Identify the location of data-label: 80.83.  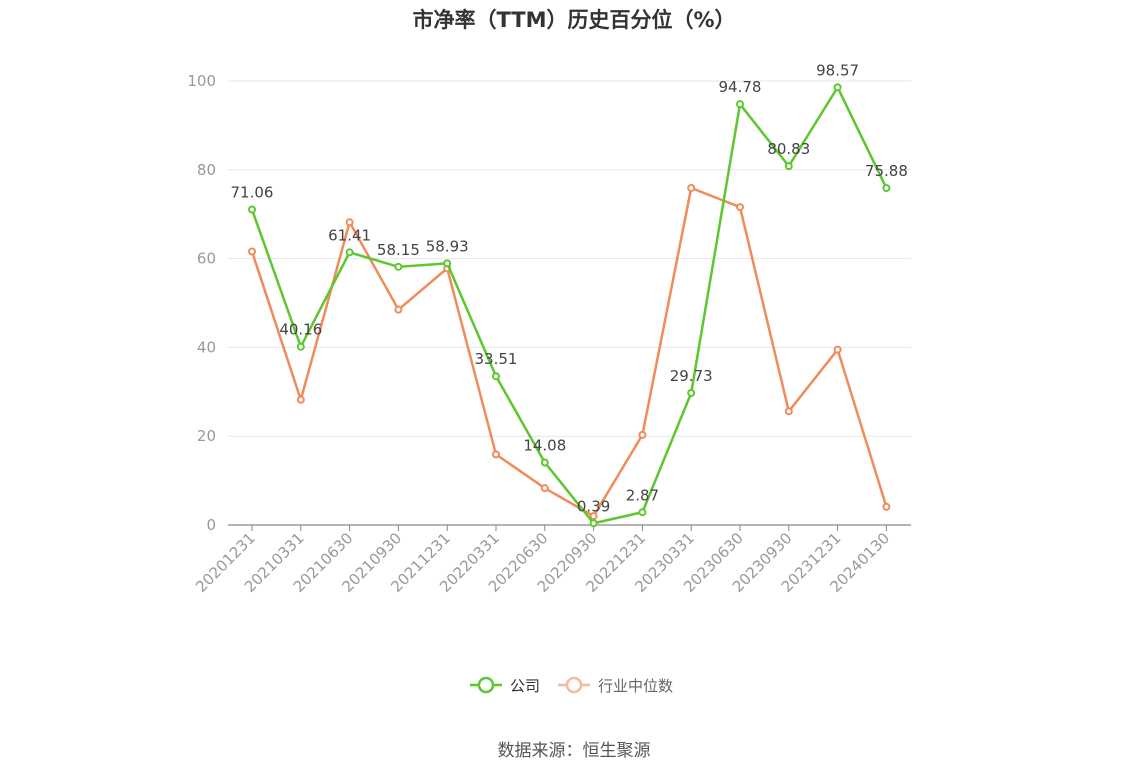
(788, 149).